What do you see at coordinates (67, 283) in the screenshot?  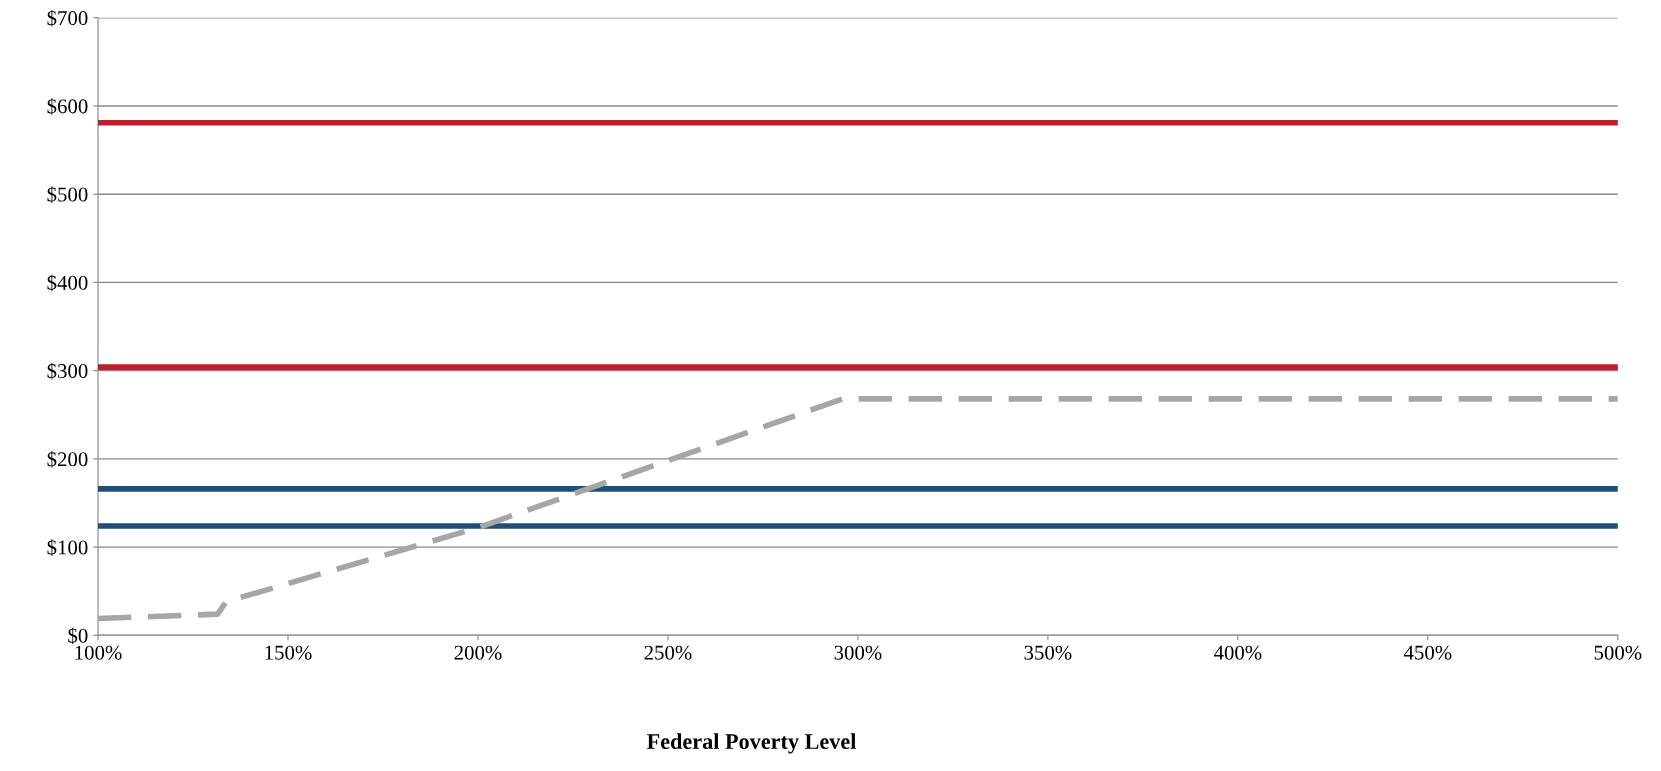 I see `y-tick-label: $400` at bounding box center [67, 283].